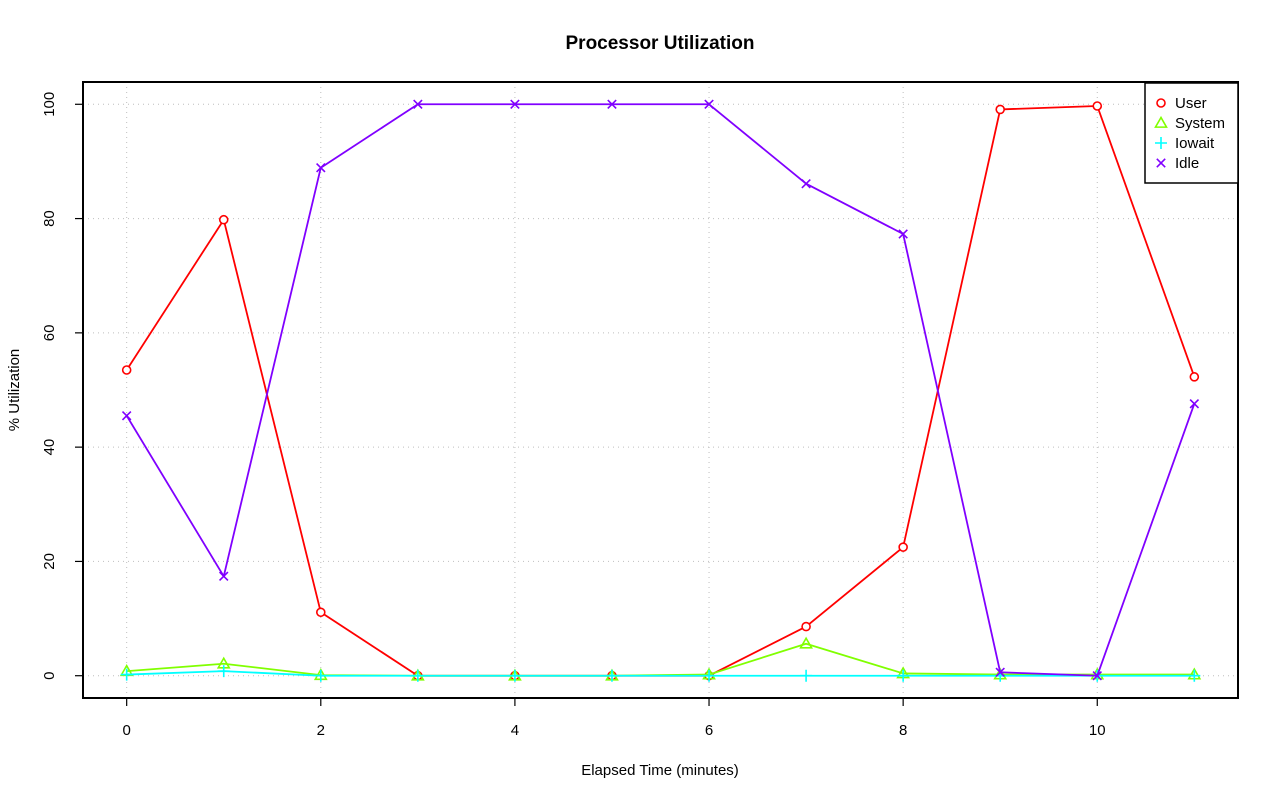 This screenshot has height=801, width=1280. I want to click on legend-label-user: User, so click(1191, 103).